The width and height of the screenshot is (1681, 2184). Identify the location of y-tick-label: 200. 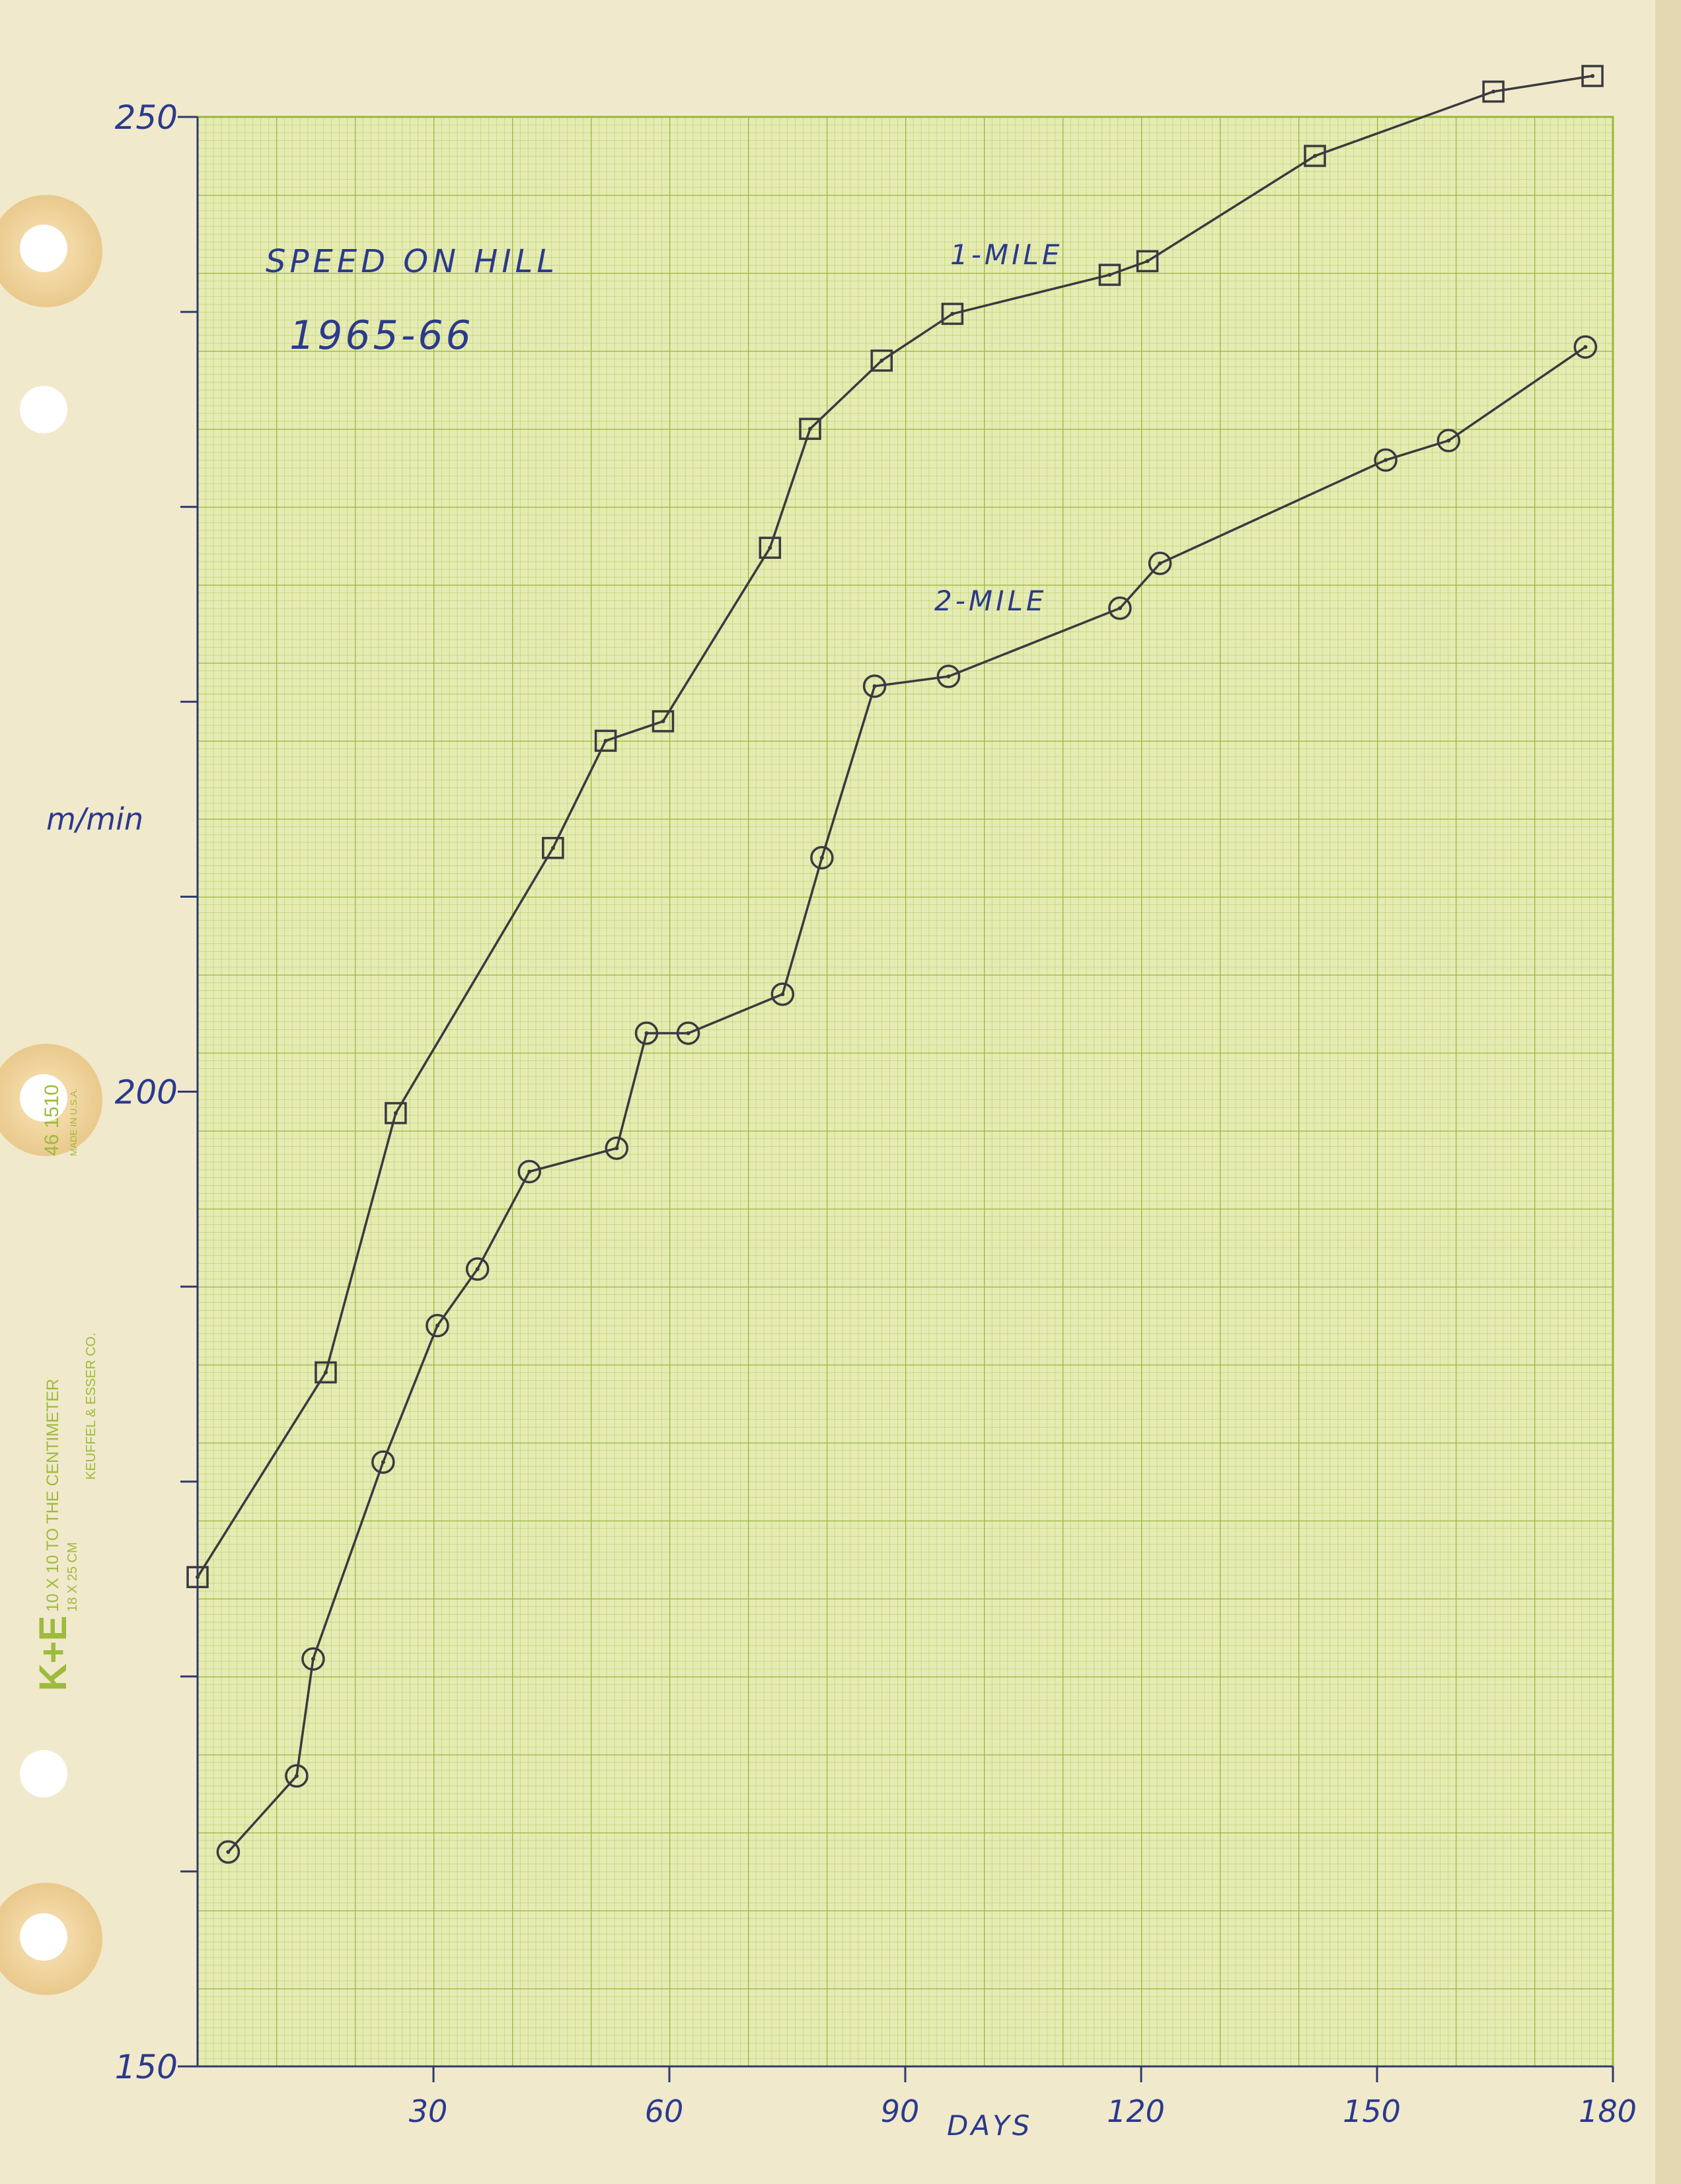
(146, 1093).